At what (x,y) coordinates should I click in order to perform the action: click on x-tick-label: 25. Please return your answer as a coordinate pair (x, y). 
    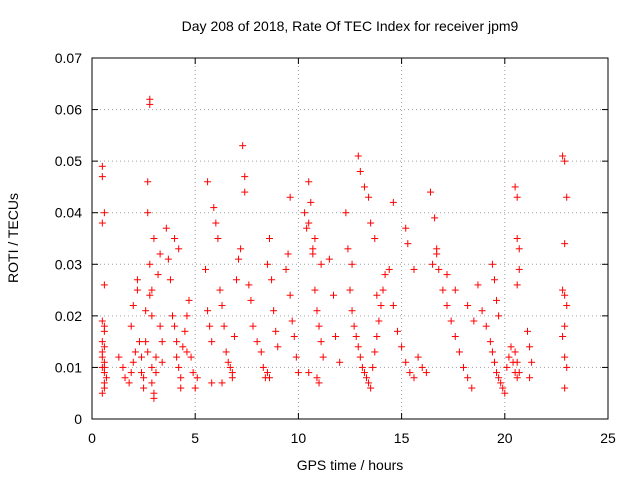
    Looking at the image, I should click on (608, 438).